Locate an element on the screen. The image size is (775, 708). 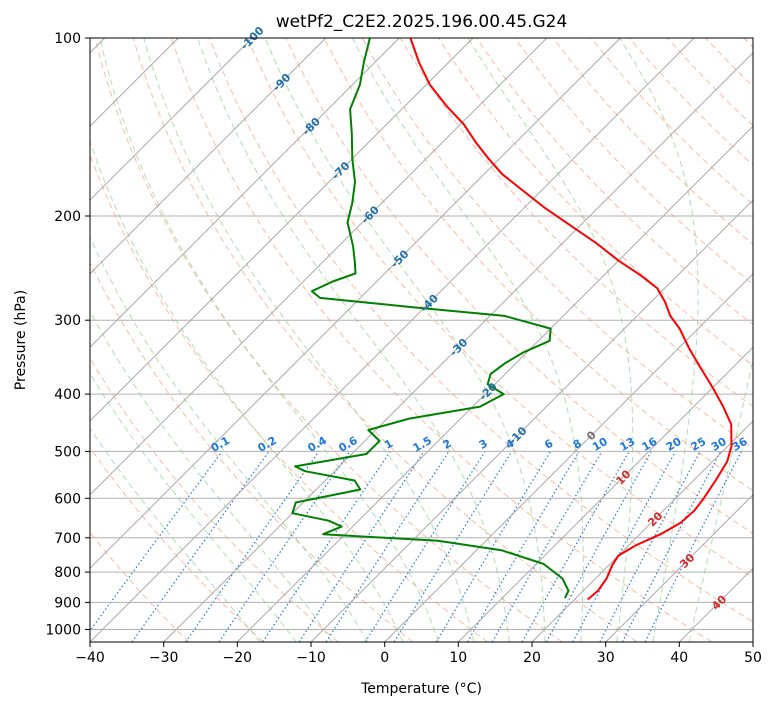
y-axis: 1000 900 800 700 600 500 400 300 200 100 is located at coordinates (67, 335).